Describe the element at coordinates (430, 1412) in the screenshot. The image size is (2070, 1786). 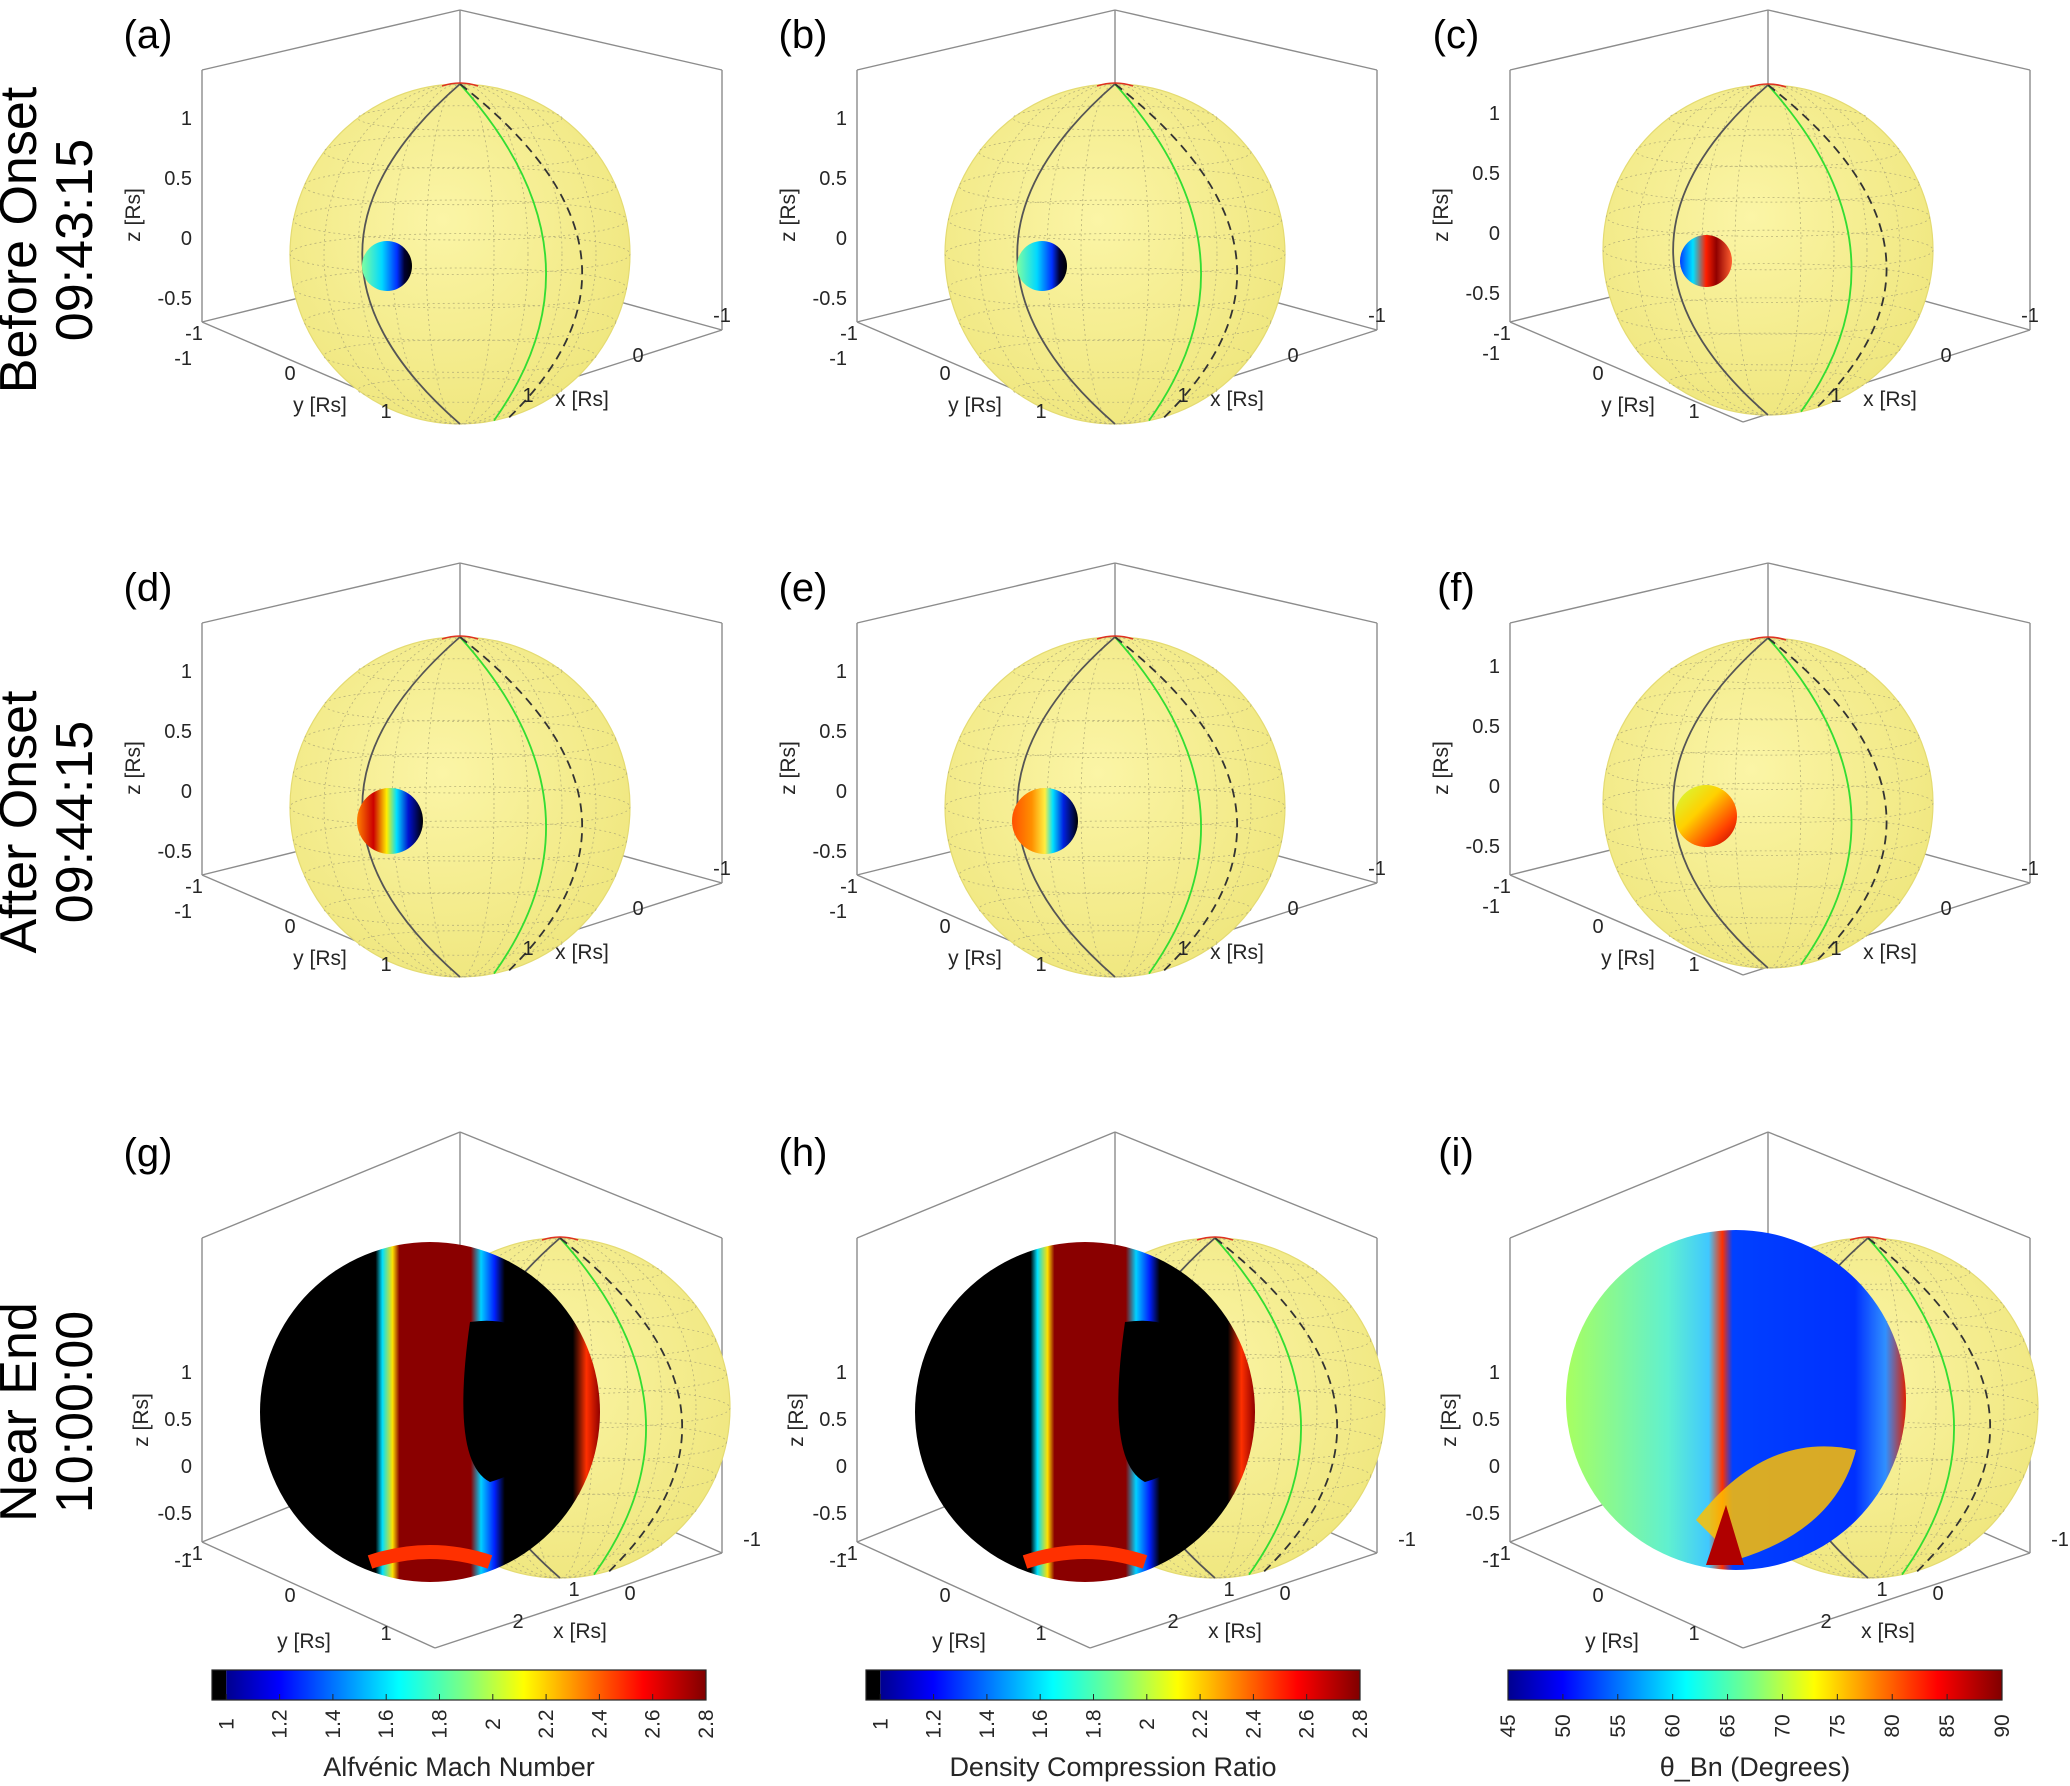
I see `shock-surface-g` at that location.